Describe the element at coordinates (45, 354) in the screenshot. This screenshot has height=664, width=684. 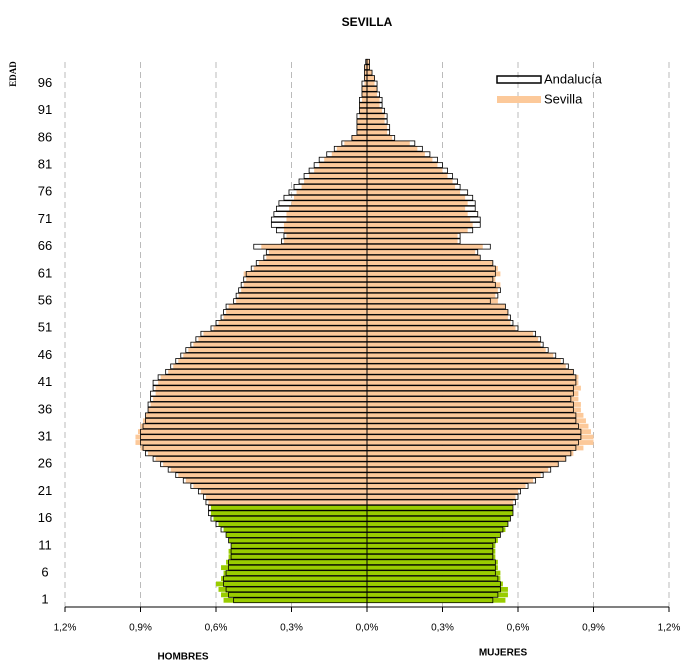
I see `y-tick-label: 46` at that location.